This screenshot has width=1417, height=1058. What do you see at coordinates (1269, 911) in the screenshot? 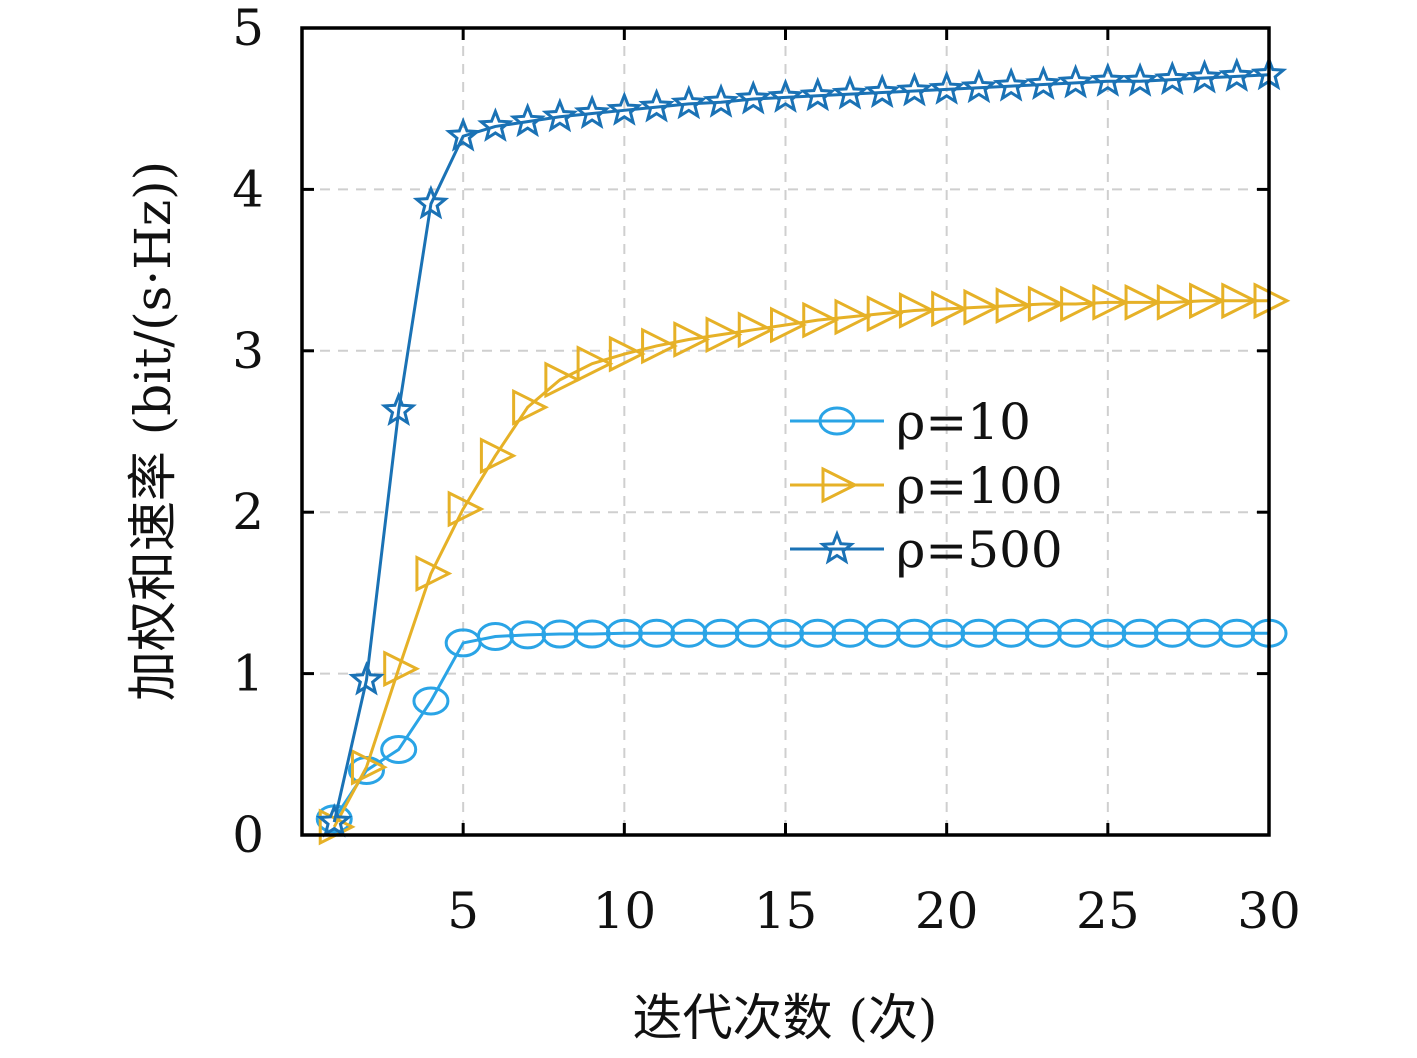
I see `x-tick-label: 30` at bounding box center [1269, 911].